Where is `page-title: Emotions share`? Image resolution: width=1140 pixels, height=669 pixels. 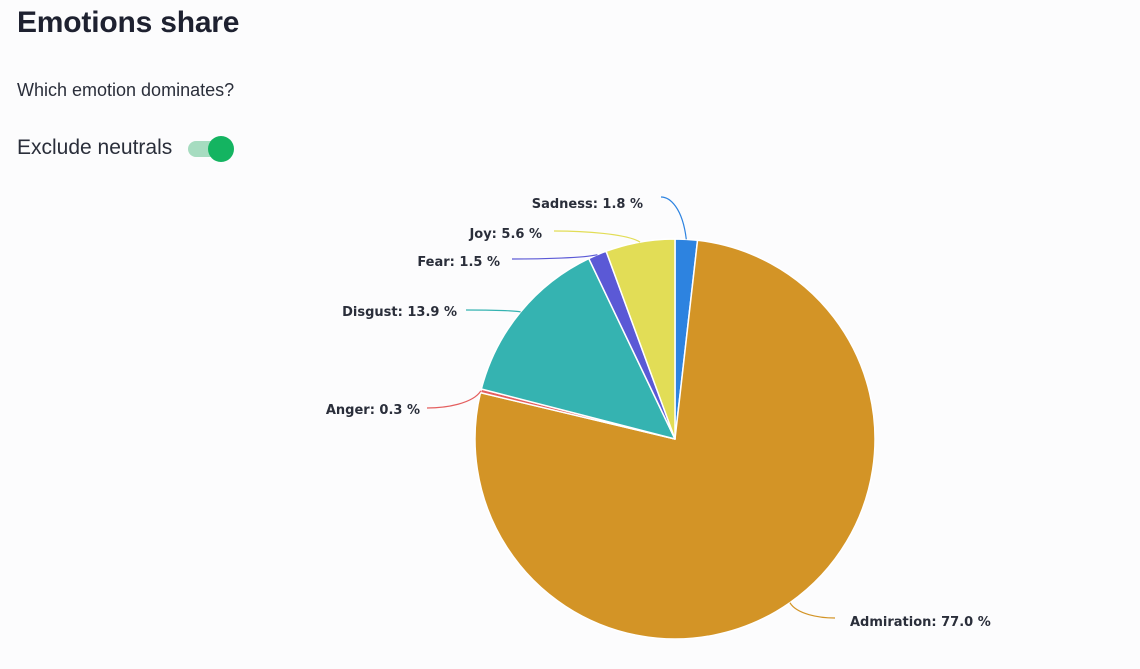
page-title: Emotions share is located at coordinates (128, 22).